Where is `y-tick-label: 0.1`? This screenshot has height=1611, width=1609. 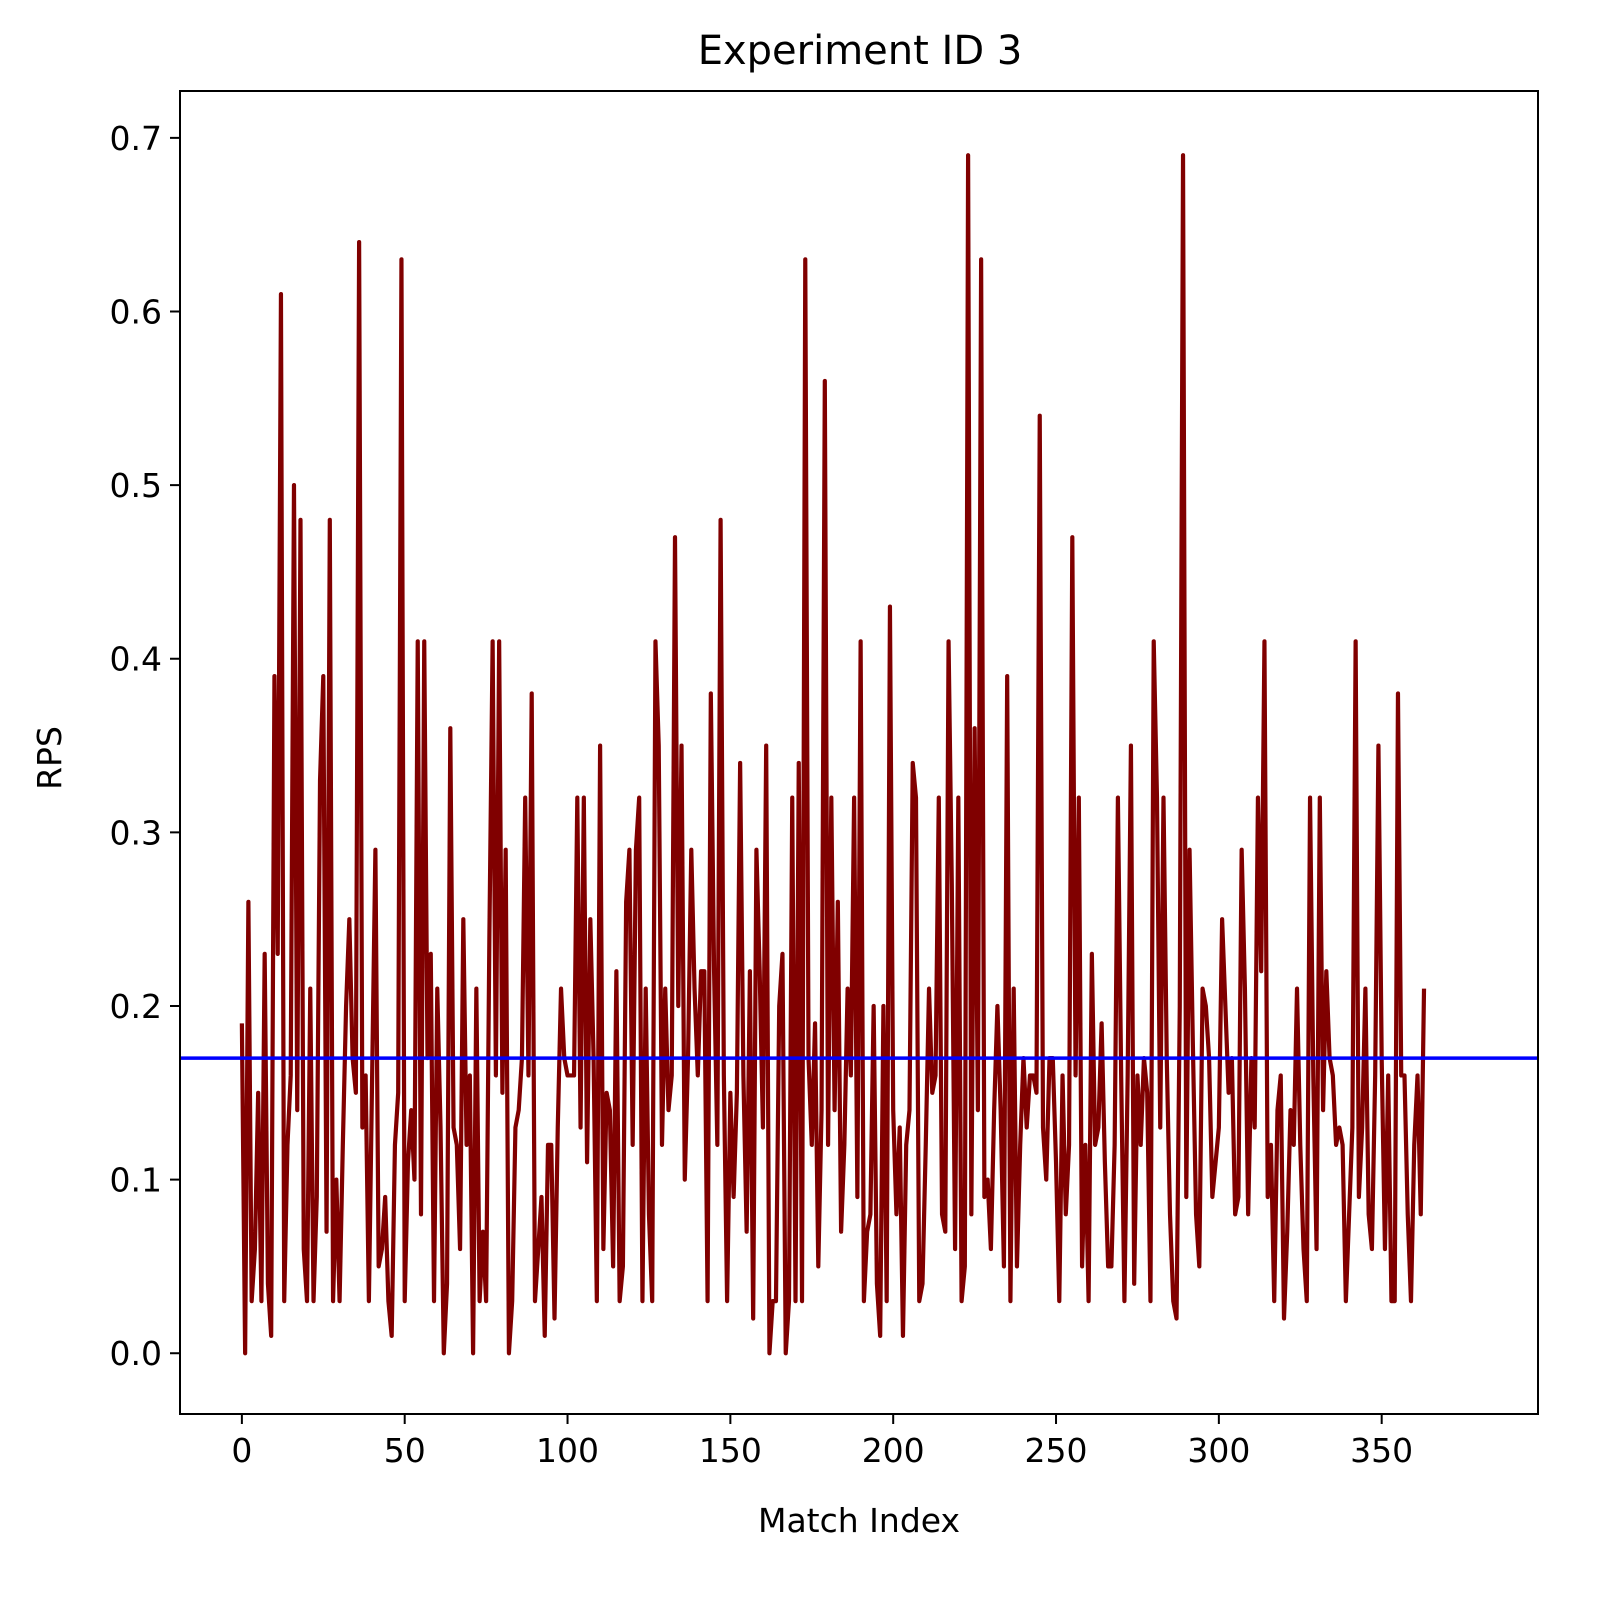
y-tick-label: 0.1 is located at coordinates (136, 1180).